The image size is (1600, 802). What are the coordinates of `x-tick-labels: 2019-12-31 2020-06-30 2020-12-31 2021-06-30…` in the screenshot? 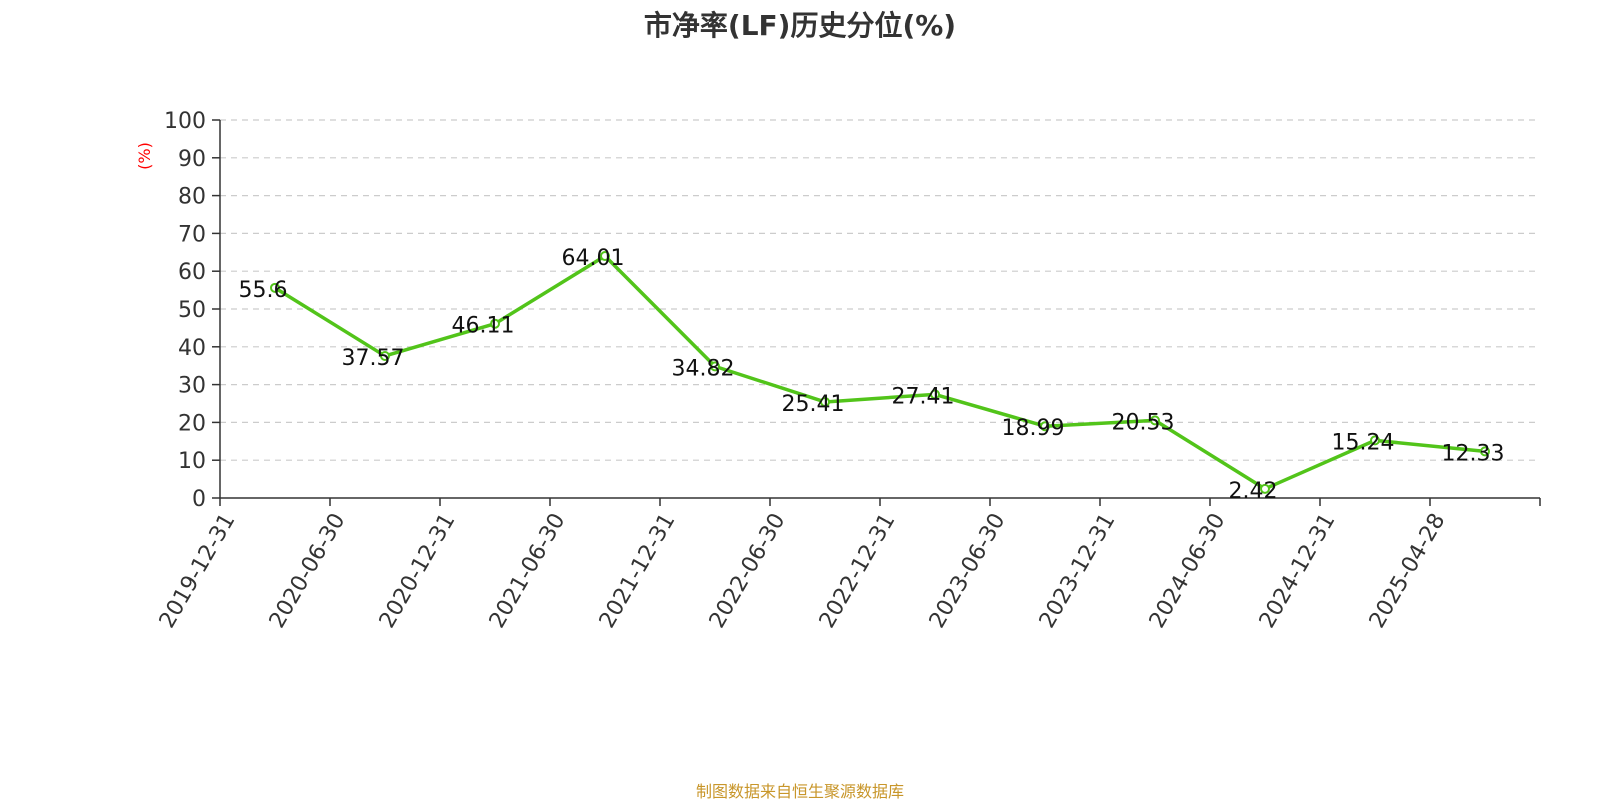 It's located at (803, 570).